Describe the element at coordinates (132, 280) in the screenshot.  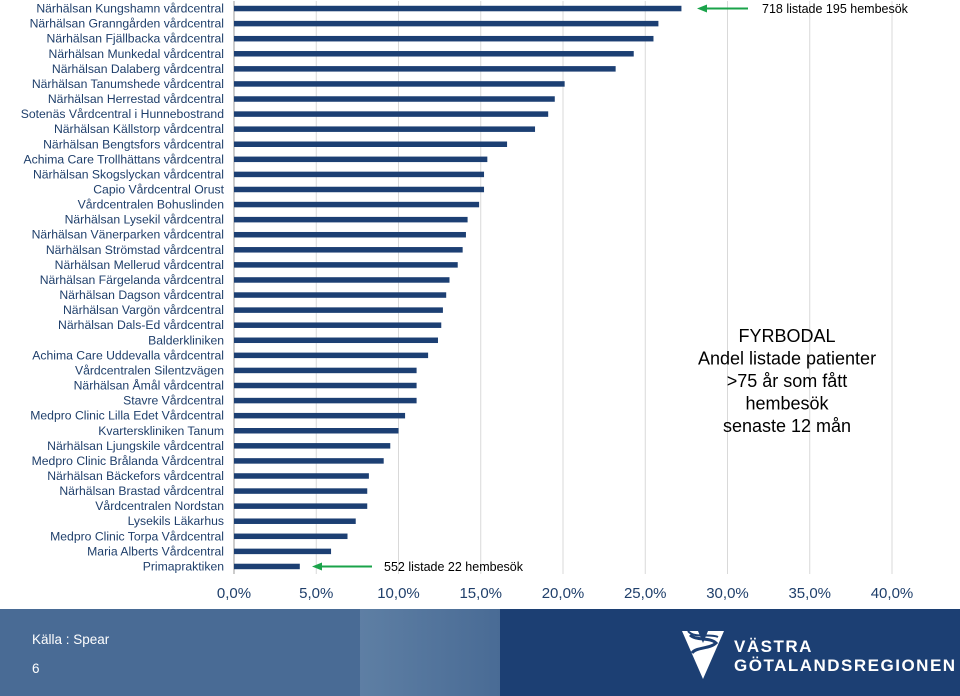
I see `category-label: Närhälsan Färgelanda vårdcentral` at that location.